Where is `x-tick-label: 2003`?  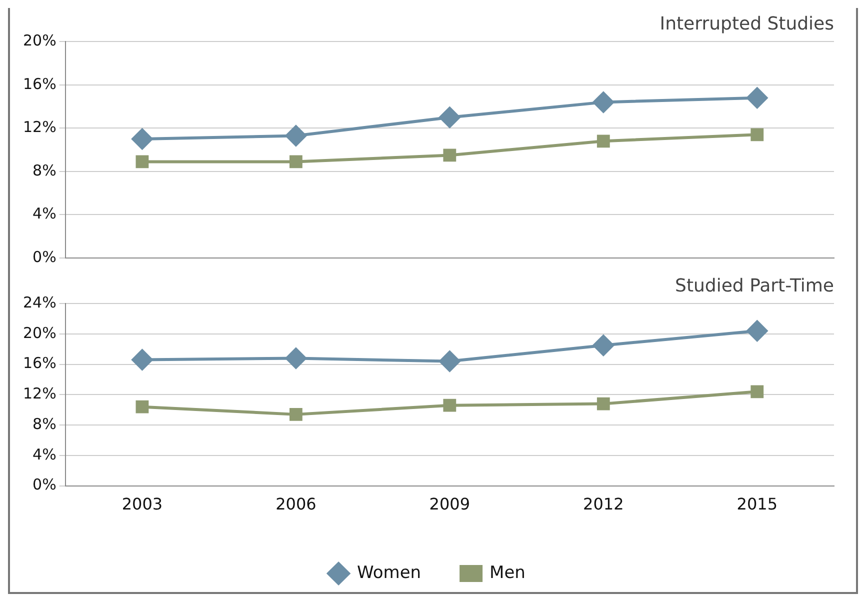
x-tick-label: 2003 is located at coordinates (142, 504).